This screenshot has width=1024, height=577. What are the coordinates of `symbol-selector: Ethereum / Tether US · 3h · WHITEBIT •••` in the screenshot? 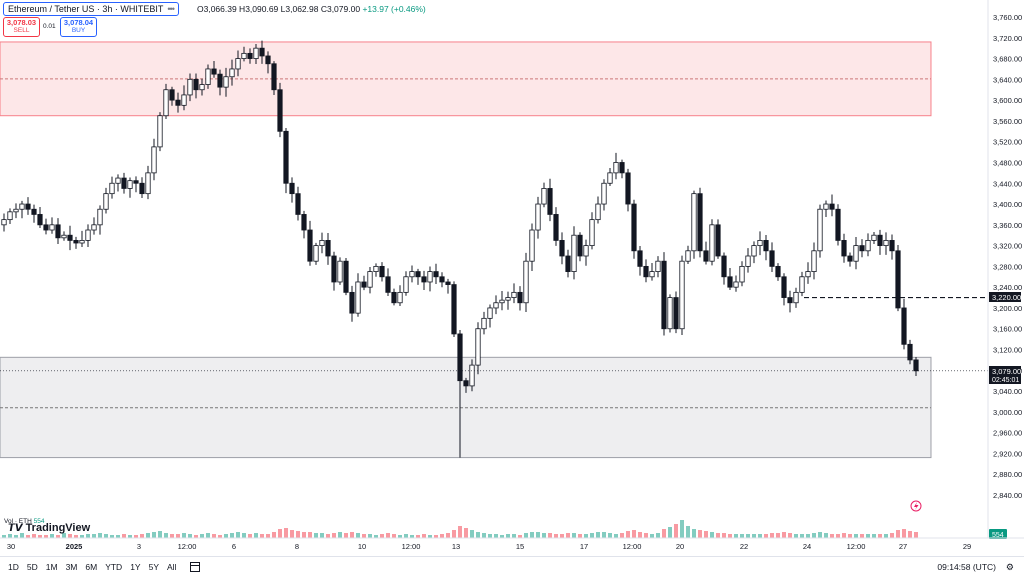 It's located at (91, 9).